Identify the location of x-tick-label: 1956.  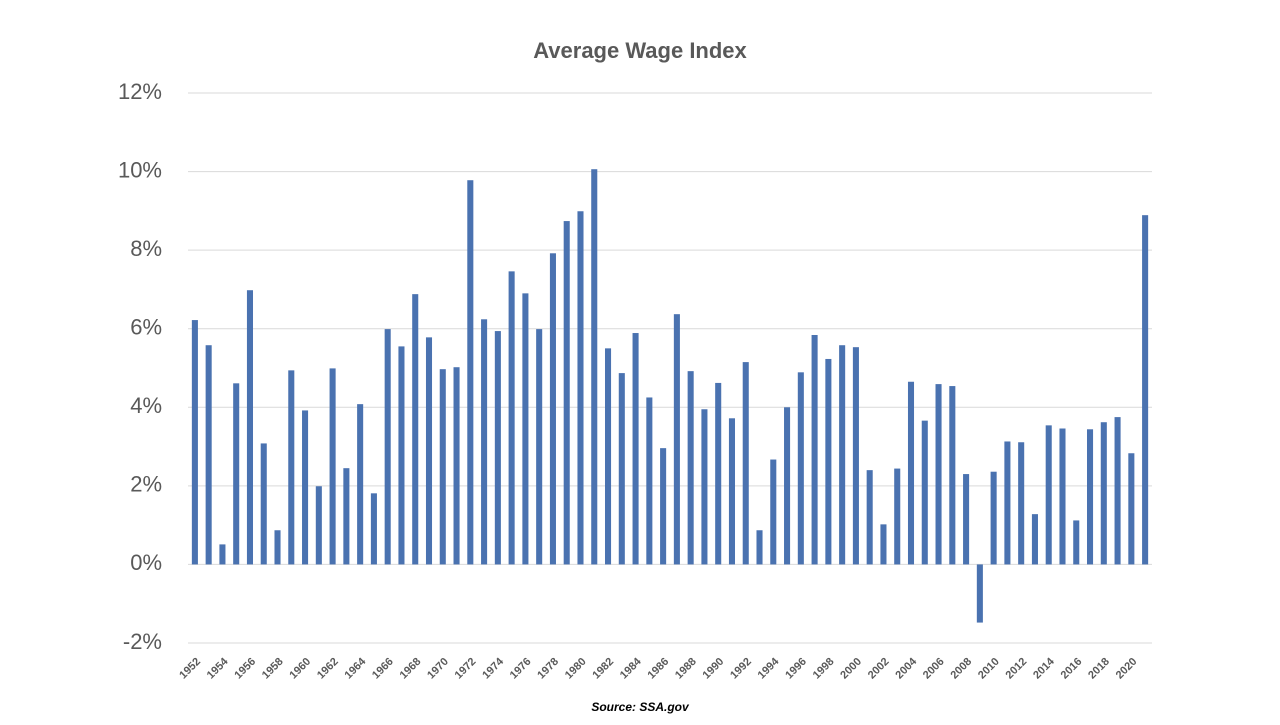
(245, 669).